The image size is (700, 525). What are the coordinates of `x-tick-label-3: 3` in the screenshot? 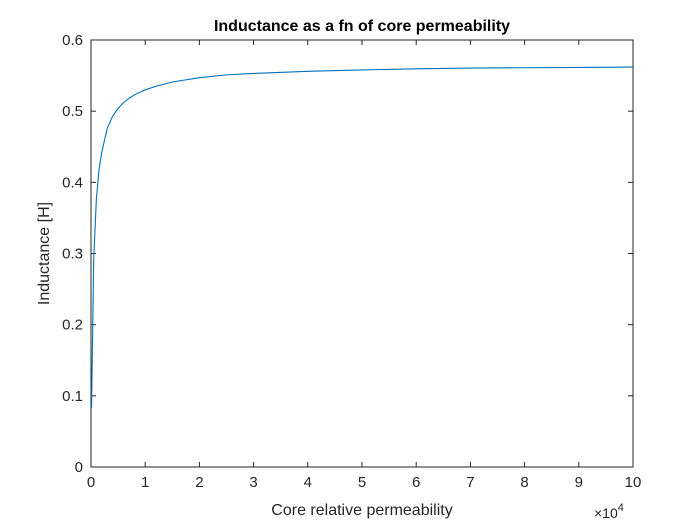 It's located at (253, 482).